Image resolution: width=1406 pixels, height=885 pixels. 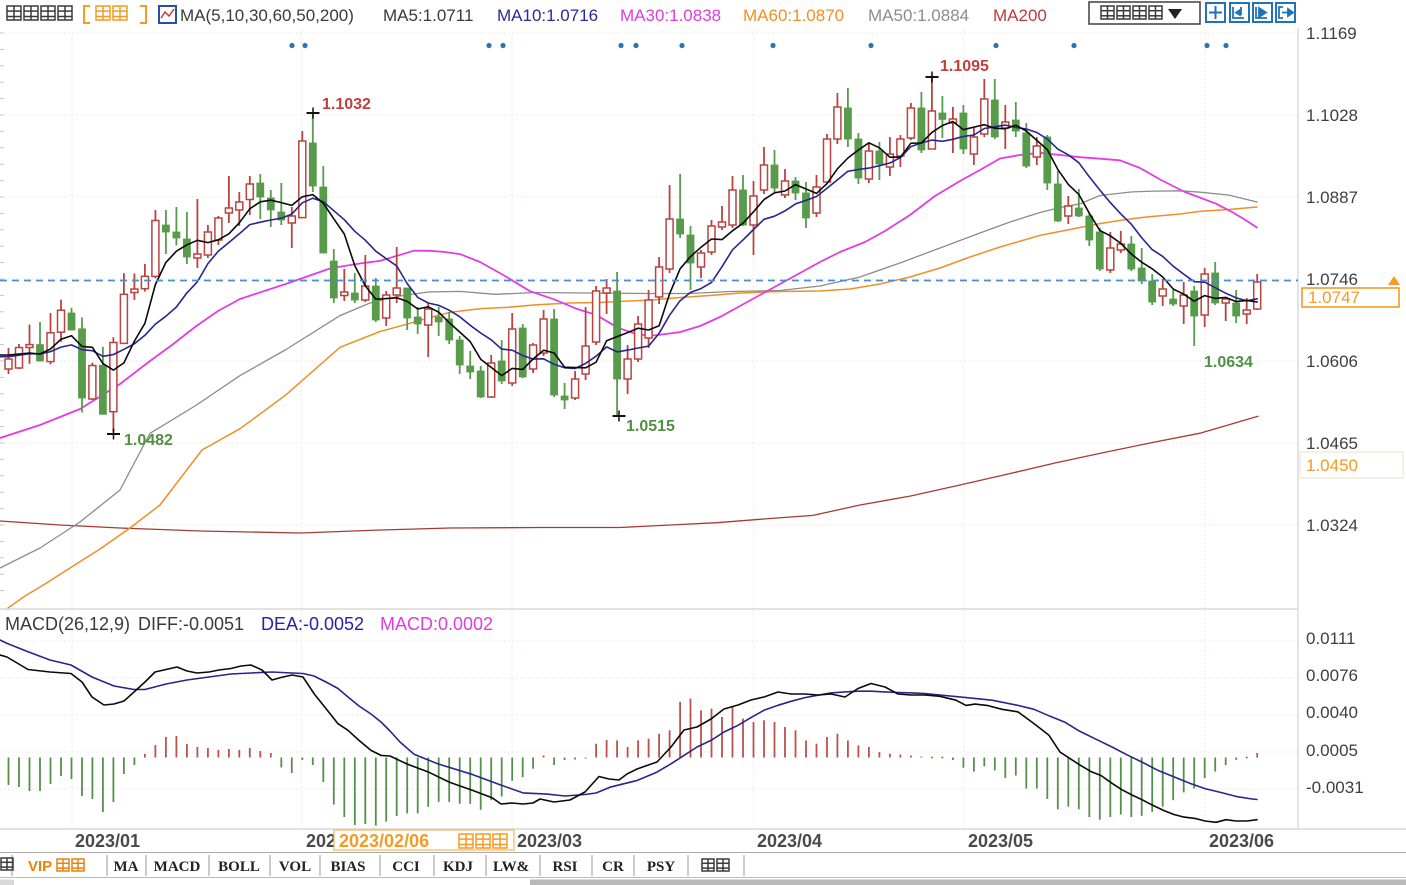 I want to click on svg-text: MA200, so click(x=1020, y=15).